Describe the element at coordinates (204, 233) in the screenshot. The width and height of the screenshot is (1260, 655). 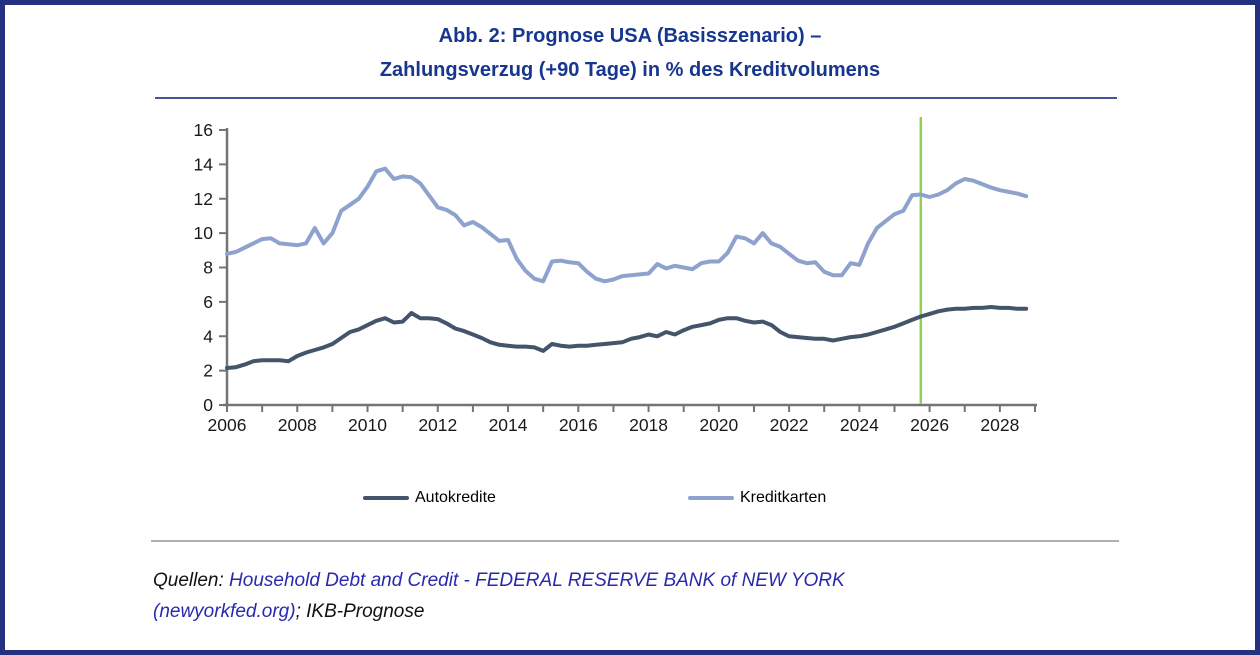
I see `svg-text: 10` at that location.